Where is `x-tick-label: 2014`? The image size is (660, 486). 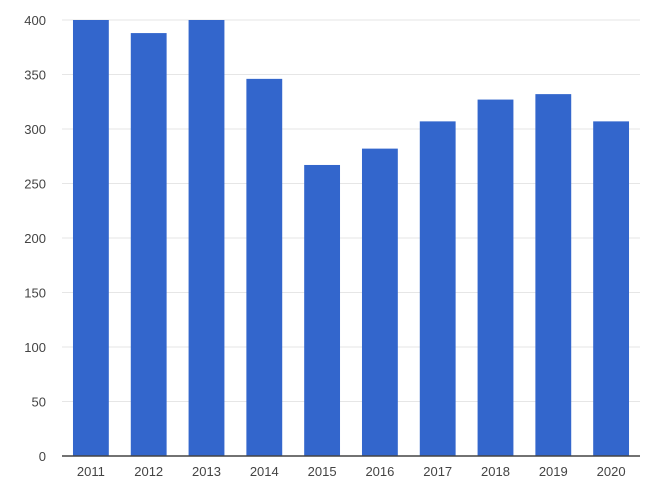 x-tick-label: 2014 is located at coordinates (264, 471).